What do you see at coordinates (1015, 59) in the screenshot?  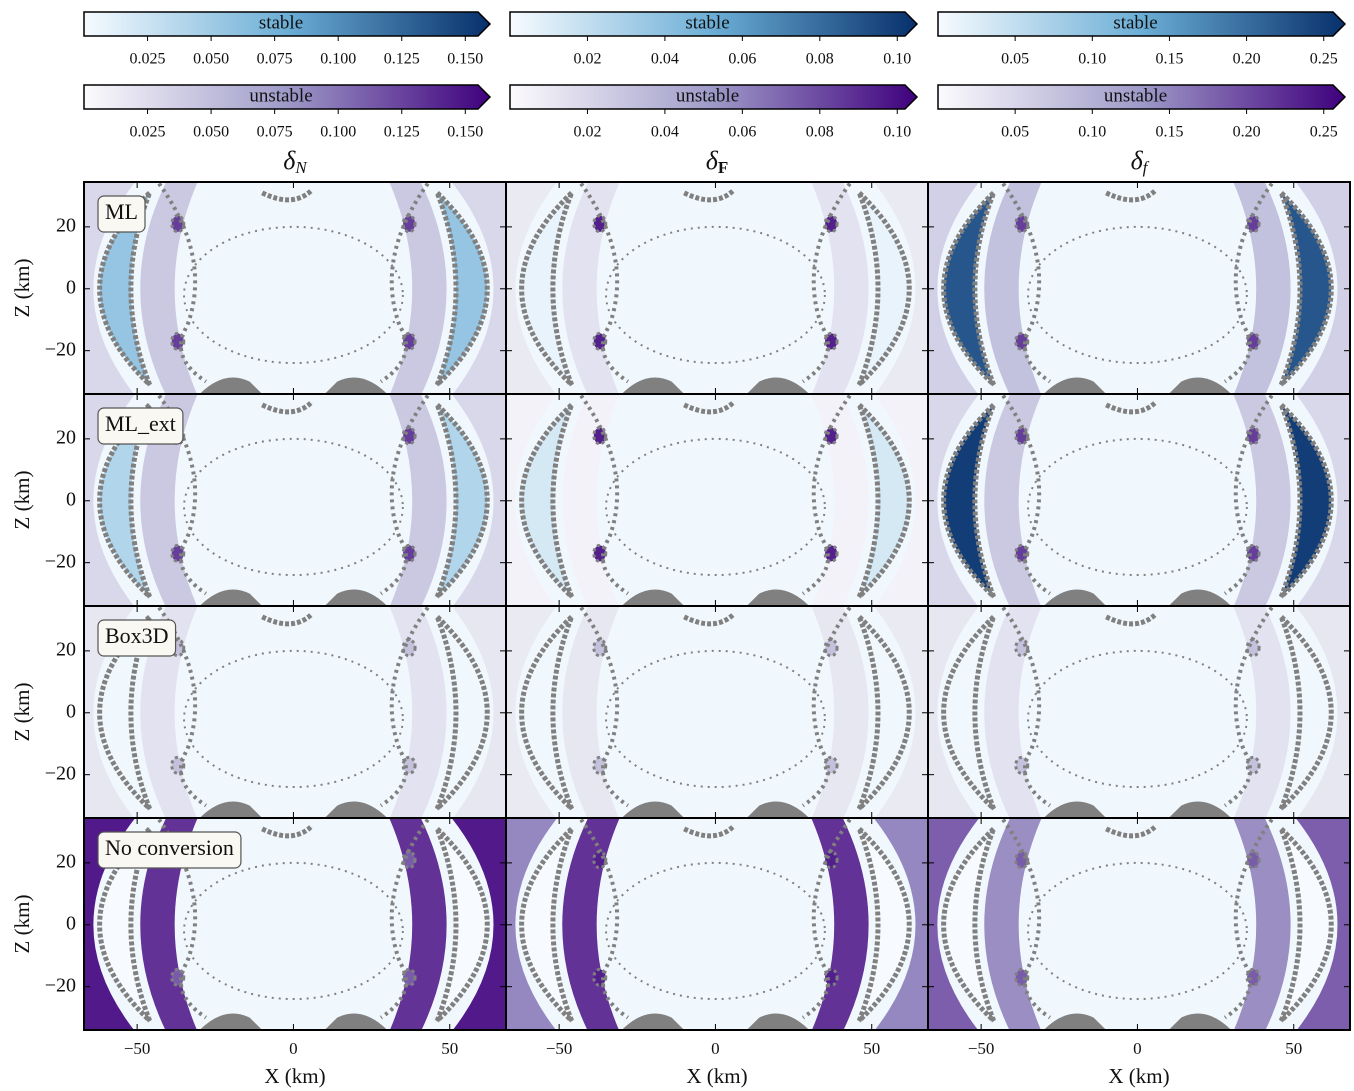 I see `colorbar-tick-label: 0.05` at bounding box center [1015, 59].